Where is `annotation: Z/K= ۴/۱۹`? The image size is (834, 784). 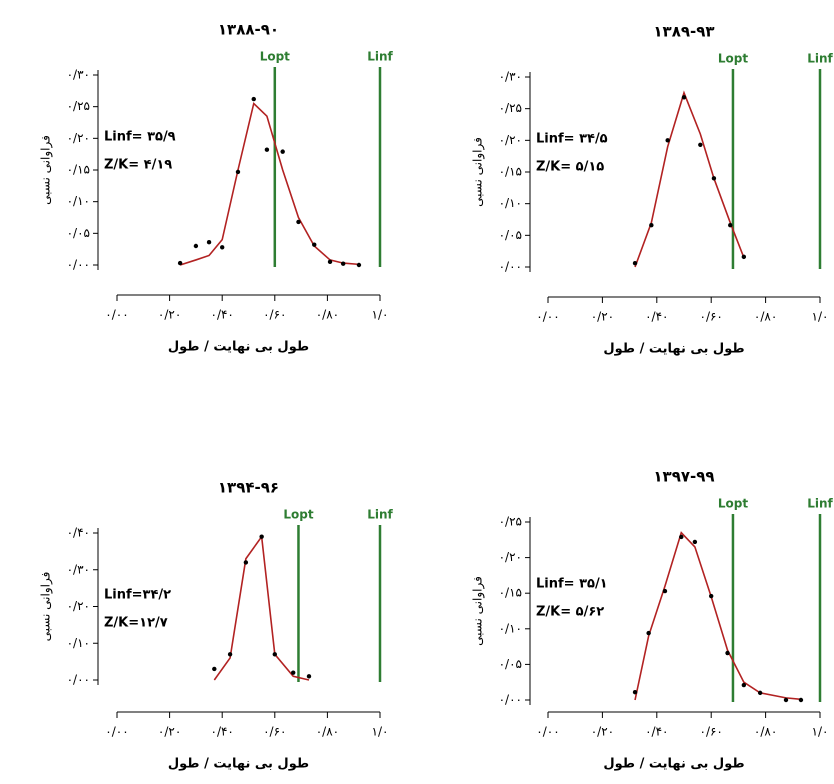
annotation: Z/K= ۴/۱۹ is located at coordinates (138, 165).